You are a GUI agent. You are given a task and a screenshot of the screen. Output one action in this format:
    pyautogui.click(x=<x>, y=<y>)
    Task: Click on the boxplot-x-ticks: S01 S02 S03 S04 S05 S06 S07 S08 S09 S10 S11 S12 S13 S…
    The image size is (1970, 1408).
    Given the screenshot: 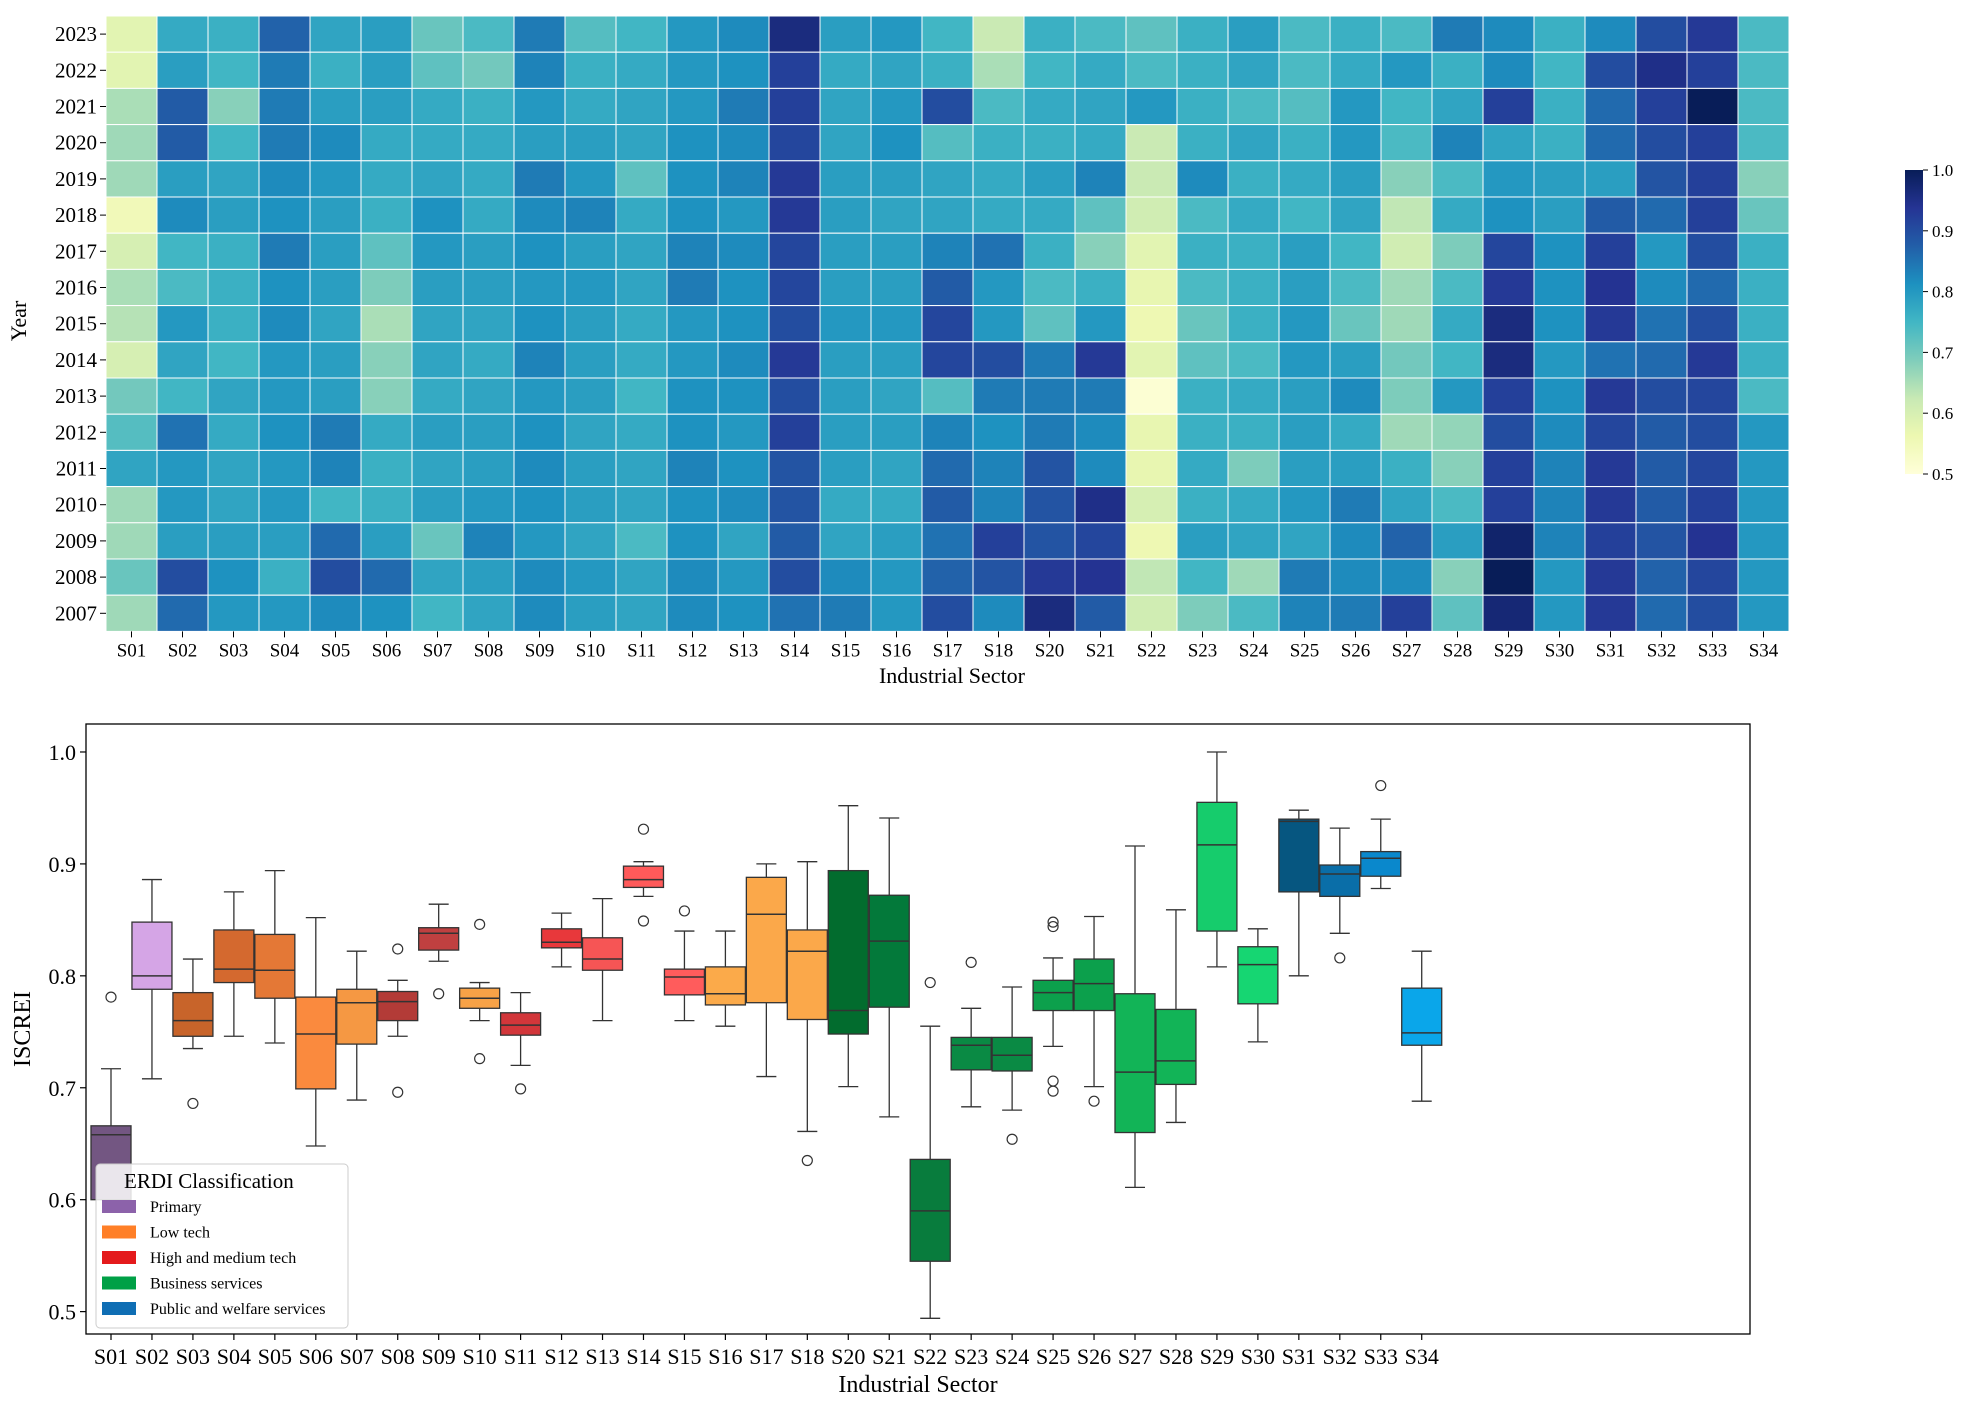 What is the action you would take?
    pyautogui.click(x=766, y=1351)
    